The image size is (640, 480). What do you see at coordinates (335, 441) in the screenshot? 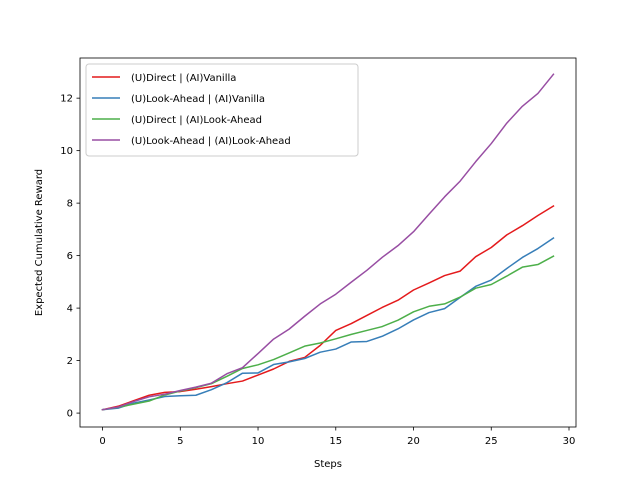
I see `x-tick-label: 15` at bounding box center [335, 441].